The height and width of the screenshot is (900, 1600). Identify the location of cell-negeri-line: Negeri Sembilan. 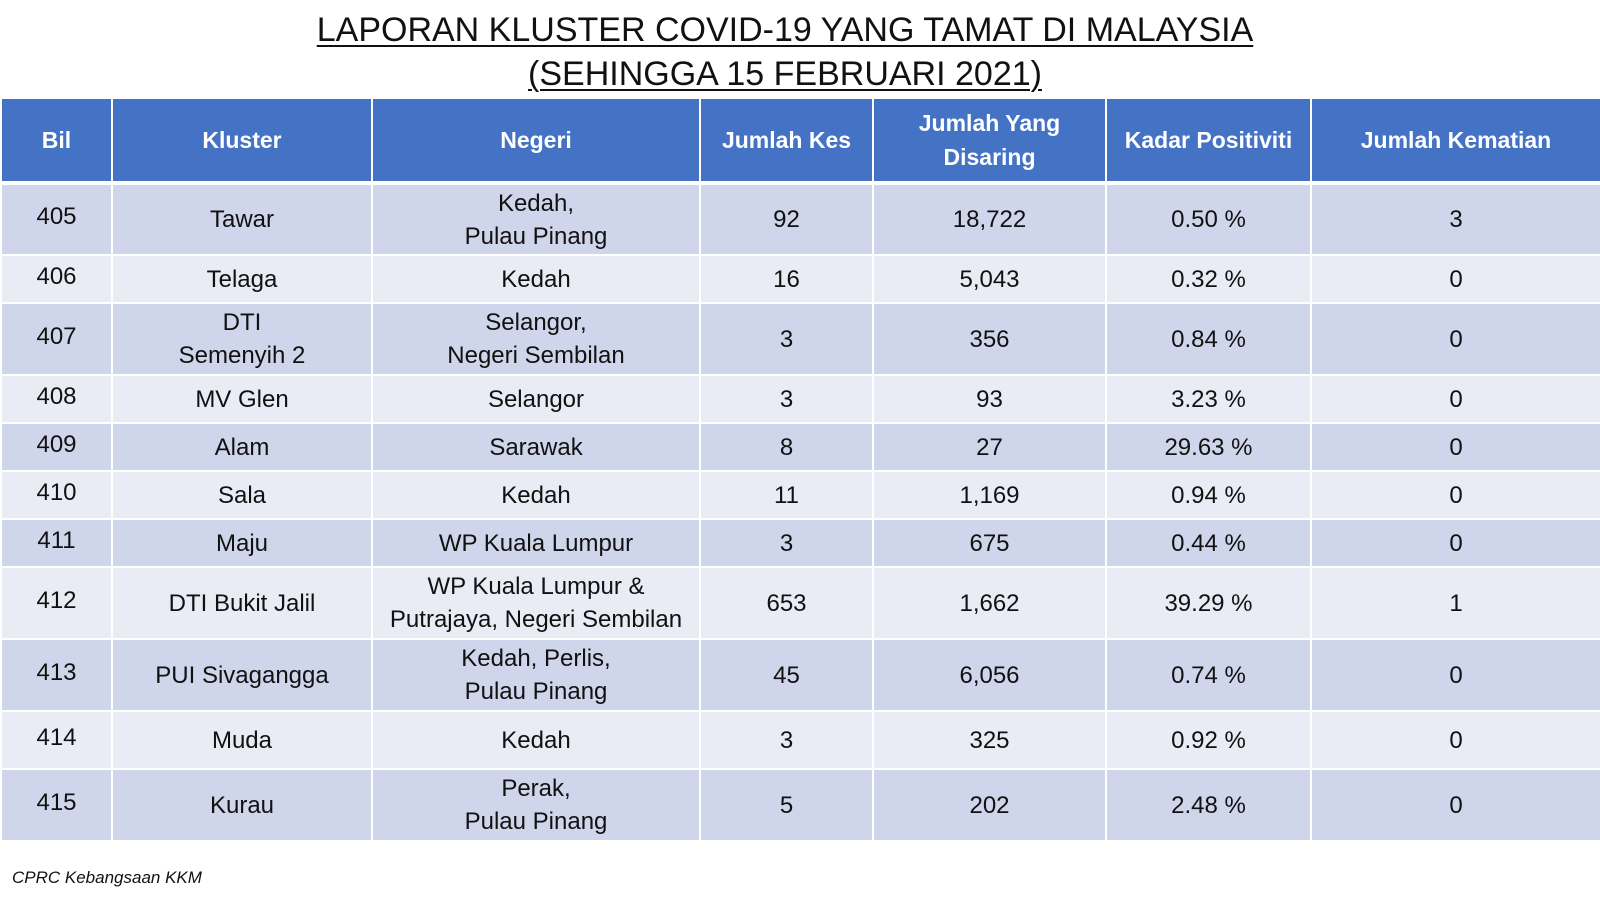
(536, 355).